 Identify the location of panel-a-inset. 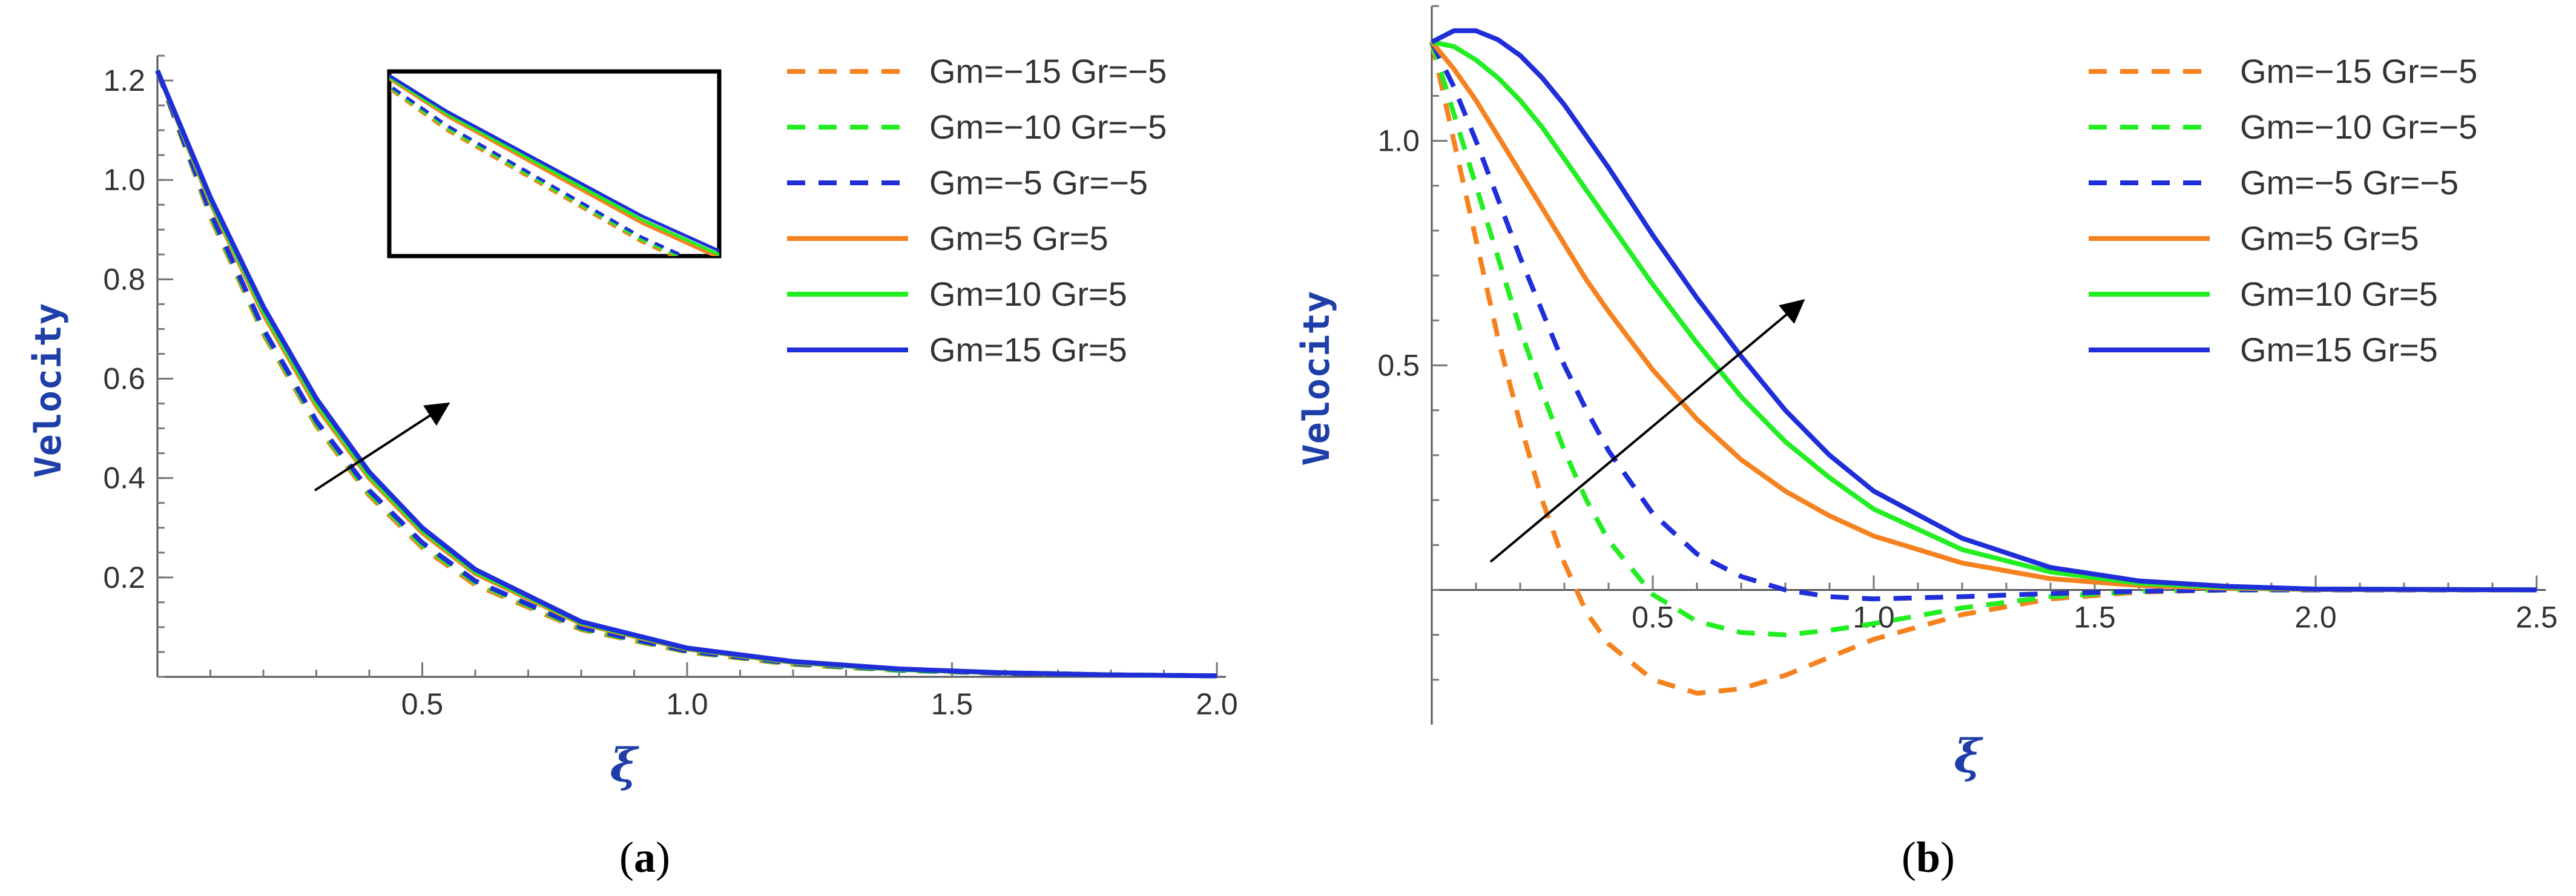
(554, 164).